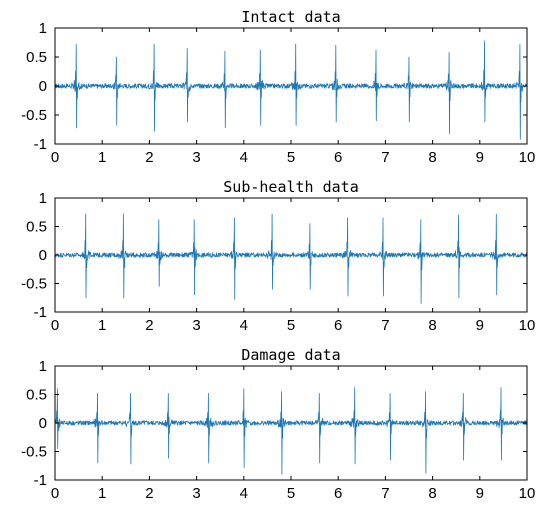 The height and width of the screenshot is (514, 550). Describe the element at coordinates (291, 431) in the screenshot. I see `signal-trace` at that location.